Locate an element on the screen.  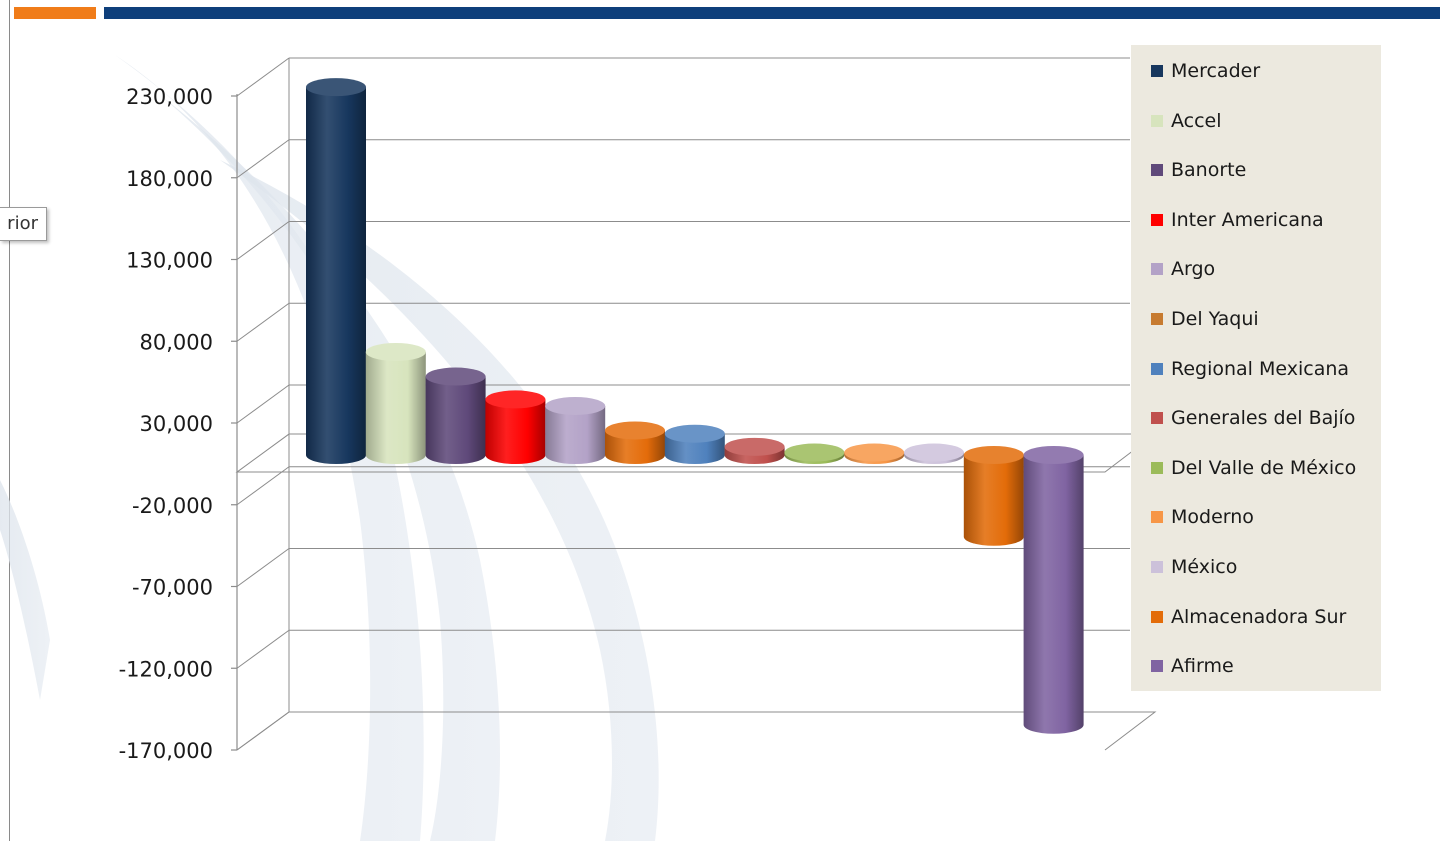
bar-del-yaqui is located at coordinates (635, 442).